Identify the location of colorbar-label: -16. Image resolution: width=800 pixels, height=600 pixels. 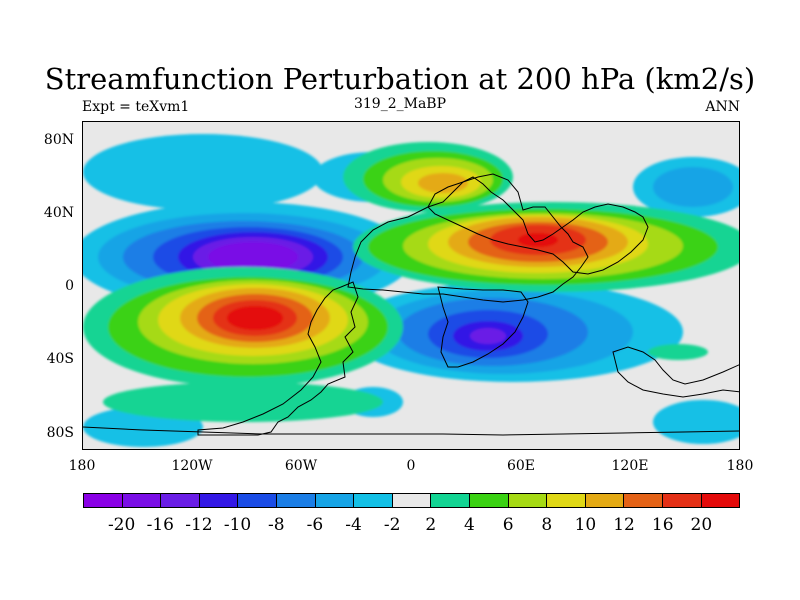
(160, 525).